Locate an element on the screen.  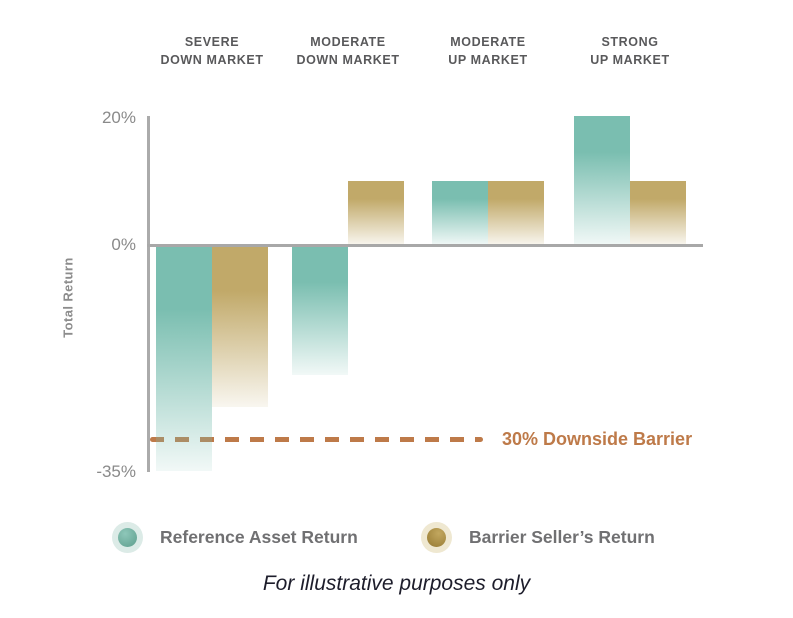
ytick-0: 0% is located at coordinates (123, 244).